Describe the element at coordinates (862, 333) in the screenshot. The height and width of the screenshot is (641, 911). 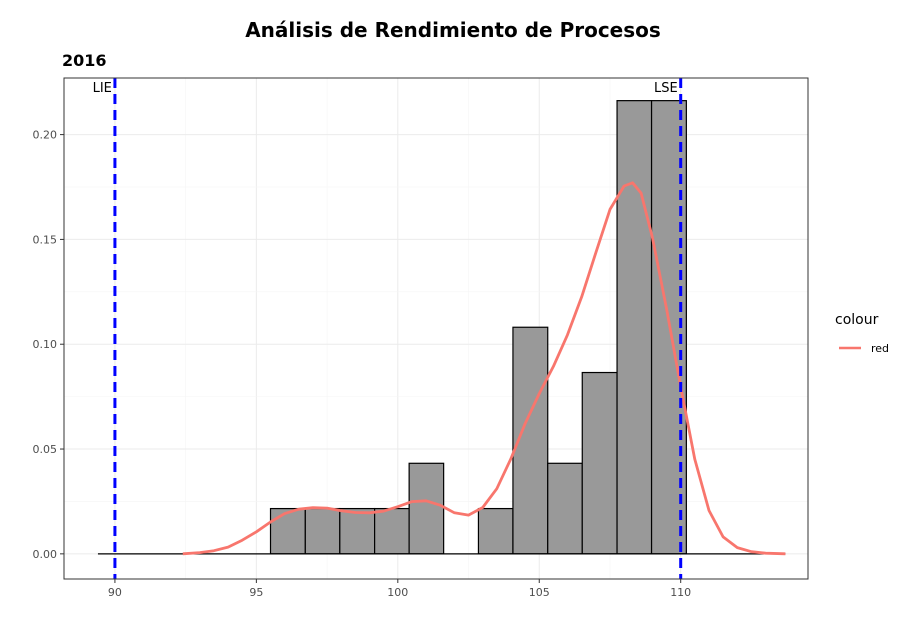
I see `legend: colour red` at that location.